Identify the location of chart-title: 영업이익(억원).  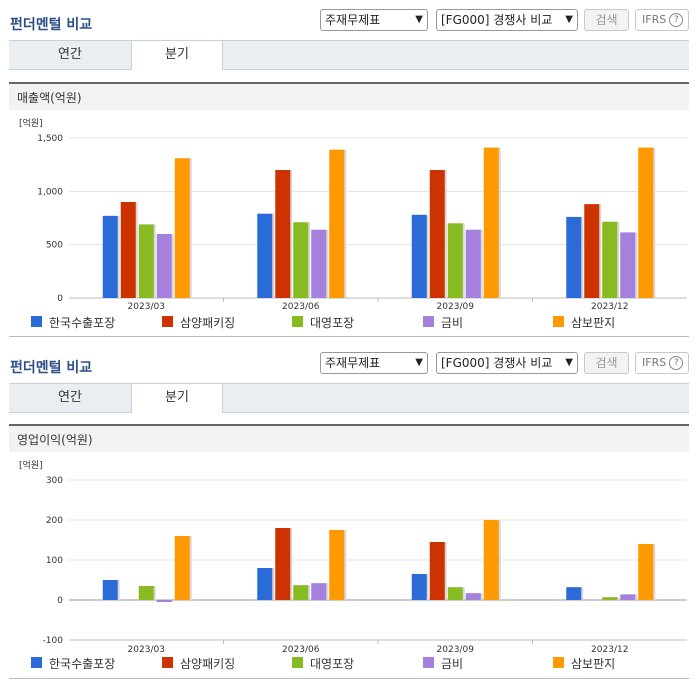
(349, 438).